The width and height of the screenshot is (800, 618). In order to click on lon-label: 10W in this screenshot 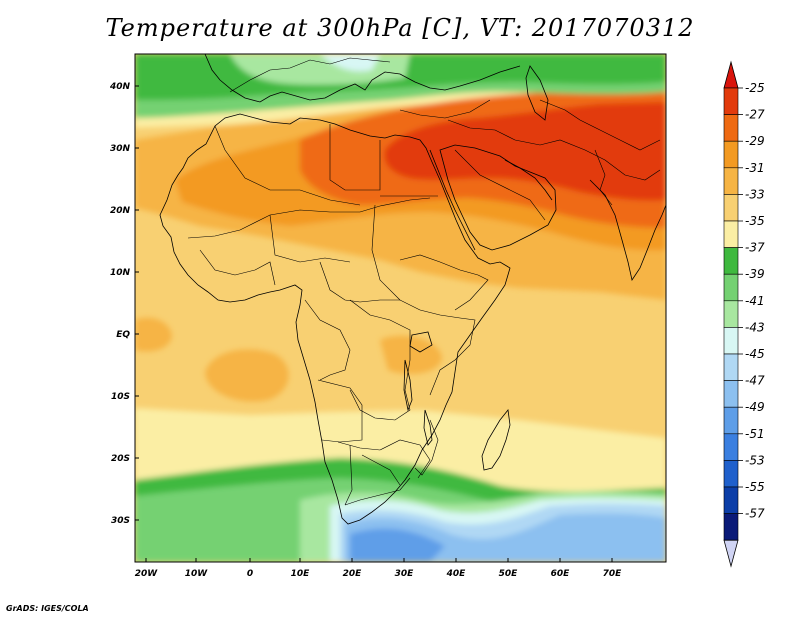, I will do `click(197, 574)`.